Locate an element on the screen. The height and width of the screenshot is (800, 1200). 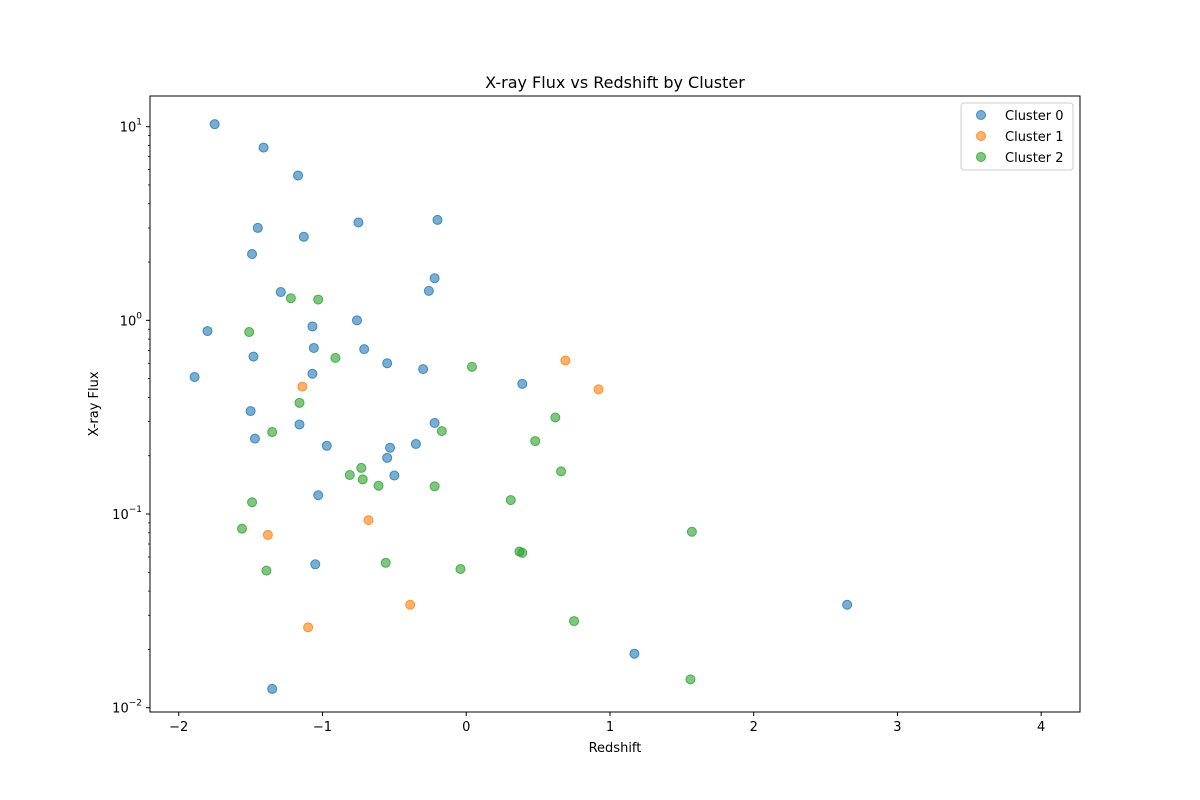
y-axis-label: X-ray Flux is located at coordinates (94, 403).